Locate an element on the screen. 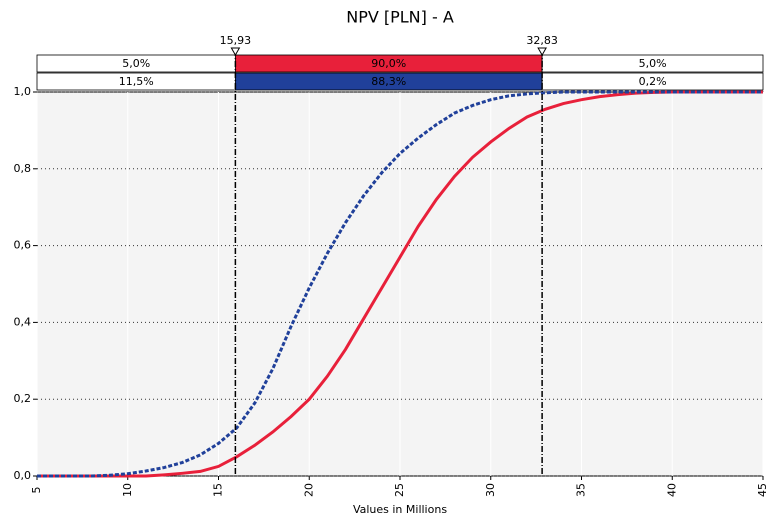  band-cell is located at coordinates (652, 81).